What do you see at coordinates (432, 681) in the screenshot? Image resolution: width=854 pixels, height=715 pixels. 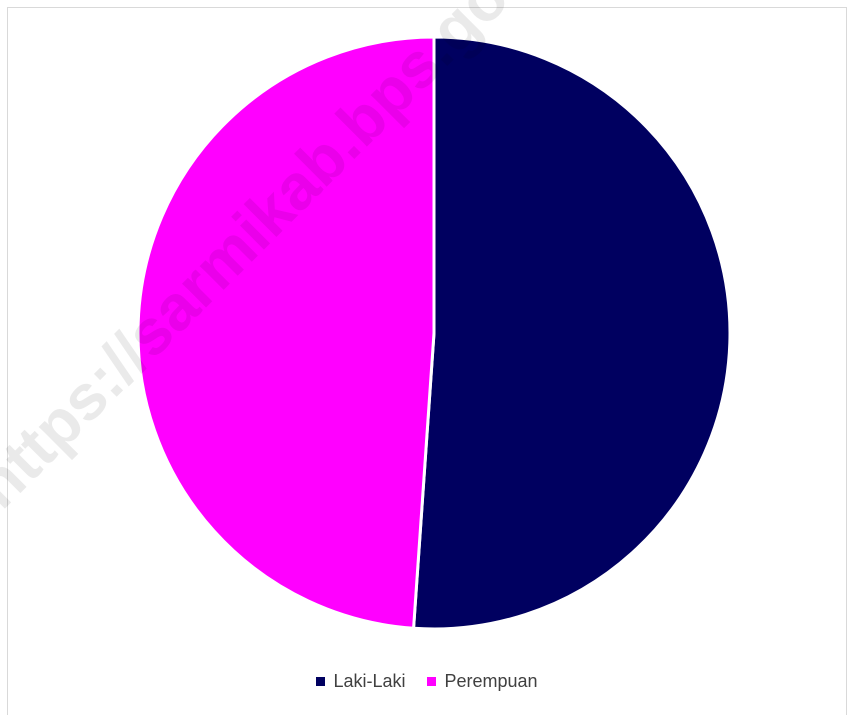 I see `legend-swatch-perempuan` at bounding box center [432, 681].